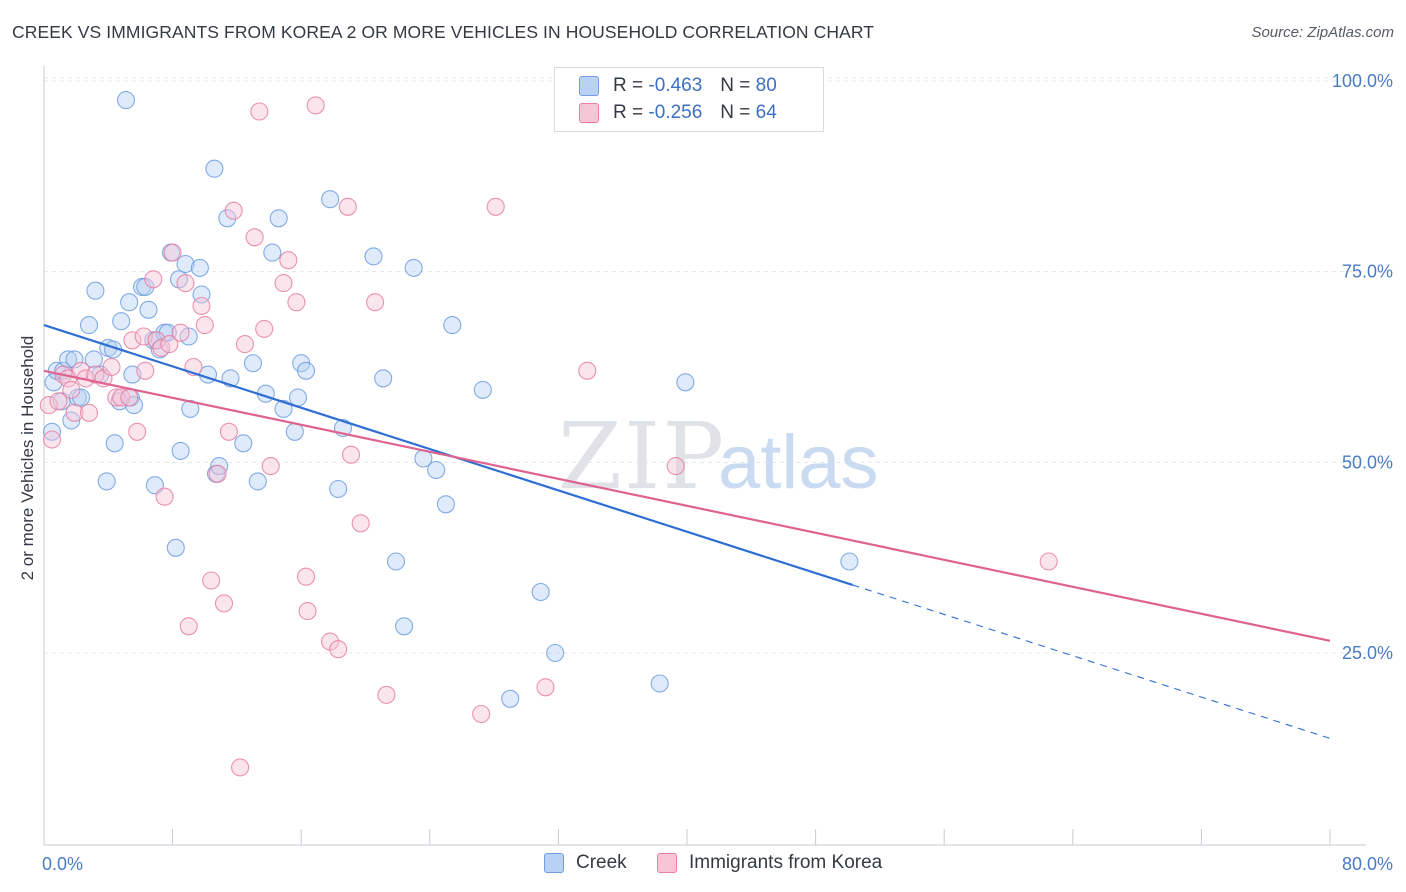 The height and width of the screenshot is (892, 1406). I want to click on x-tick-label-80: 80.0%, so click(1367, 864).